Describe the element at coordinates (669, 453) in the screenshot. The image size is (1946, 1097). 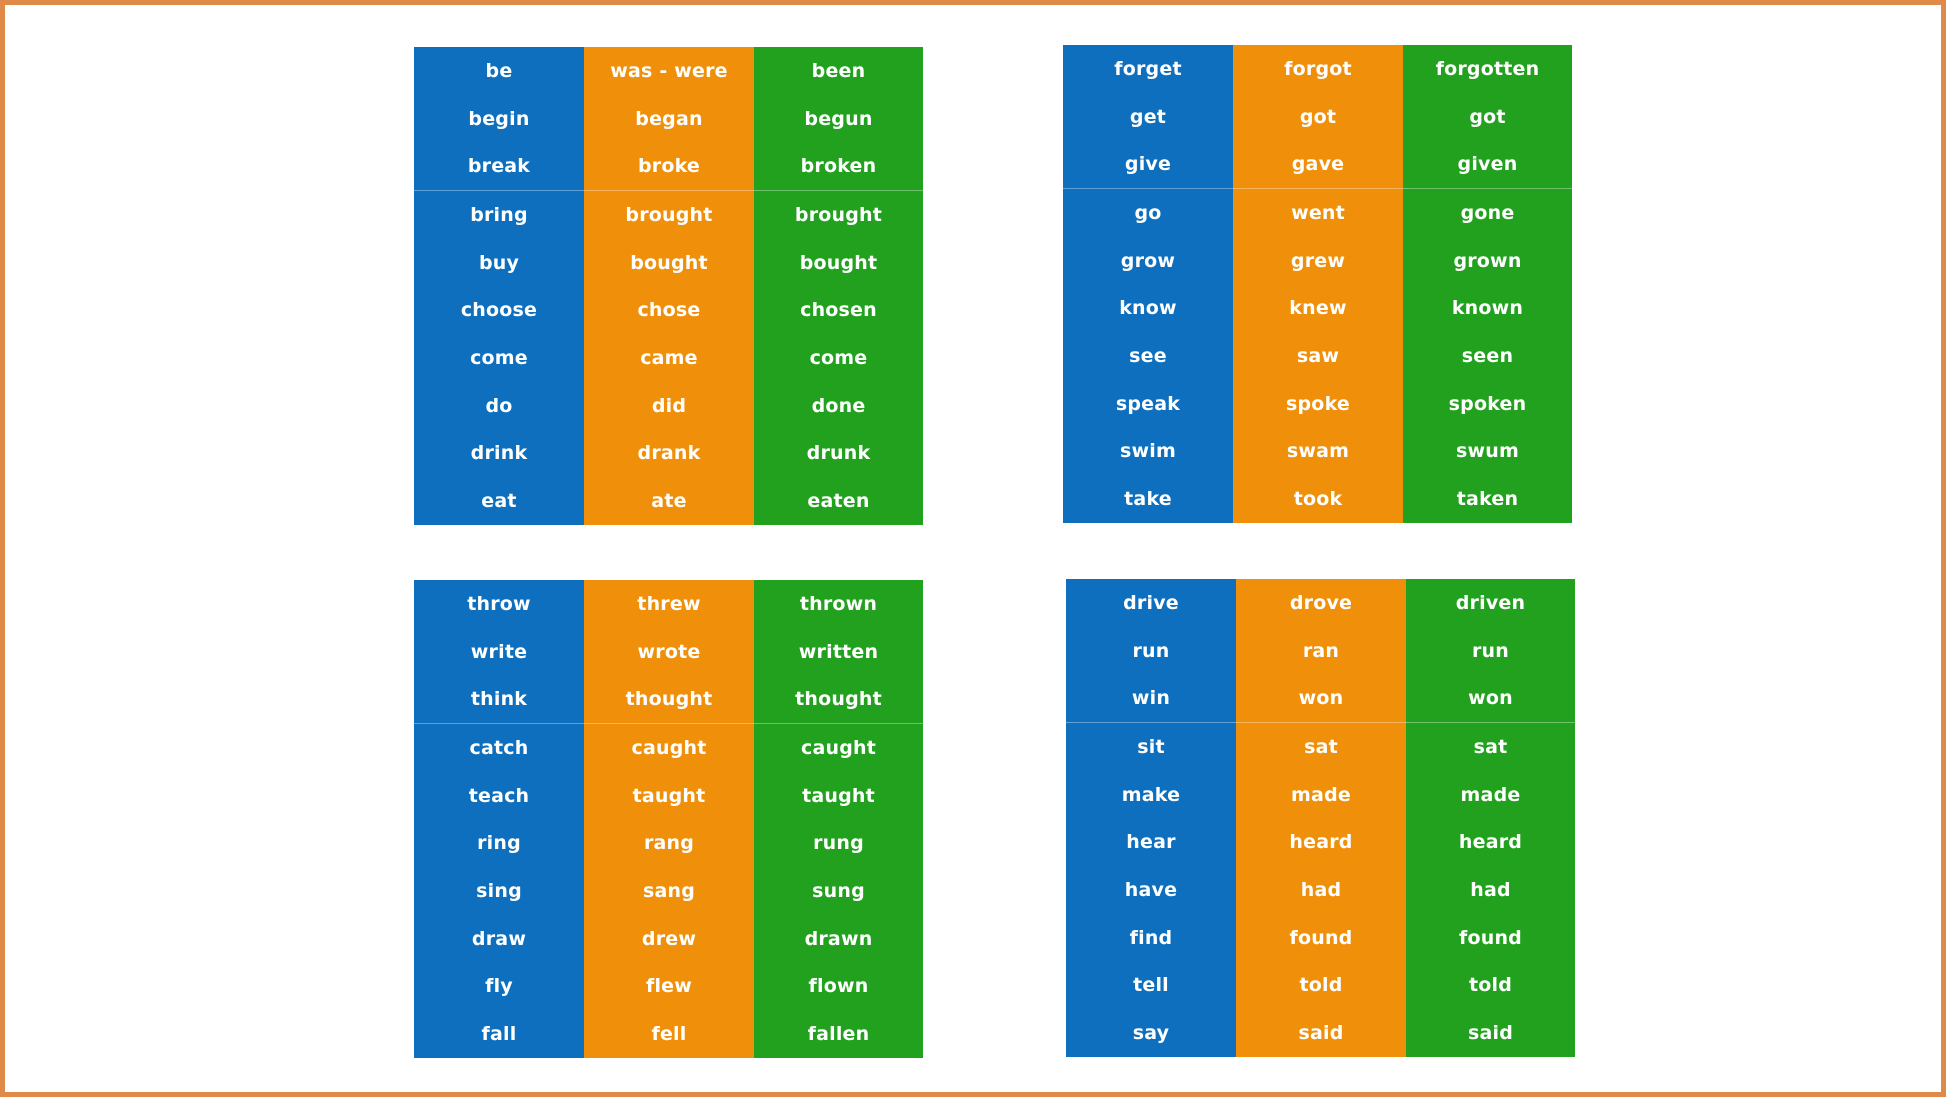
I see `verb-past-cell: drank` at that location.